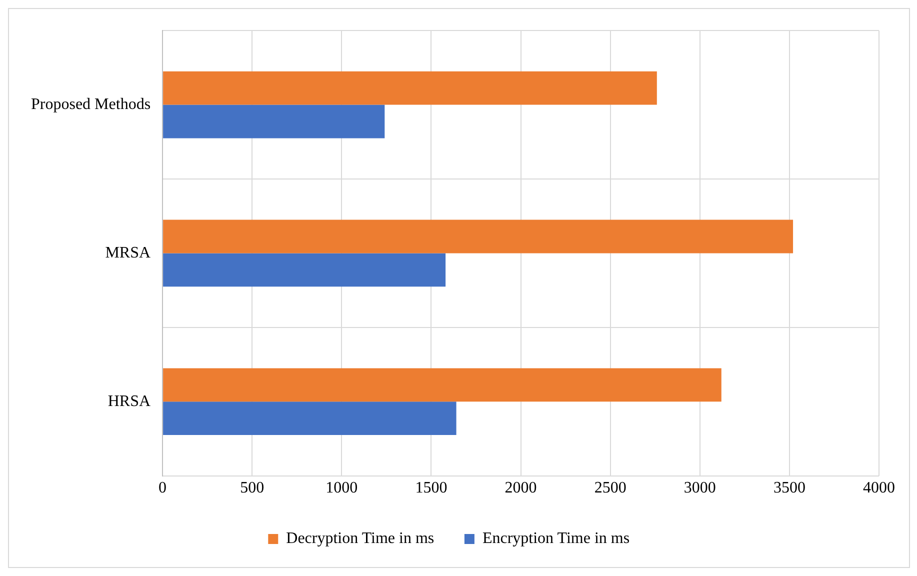 This screenshot has height=576, width=917. Describe the element at coordinates (90, 105) in the screenshot. I see `y-tick-label: Proposed Methods` at that location.